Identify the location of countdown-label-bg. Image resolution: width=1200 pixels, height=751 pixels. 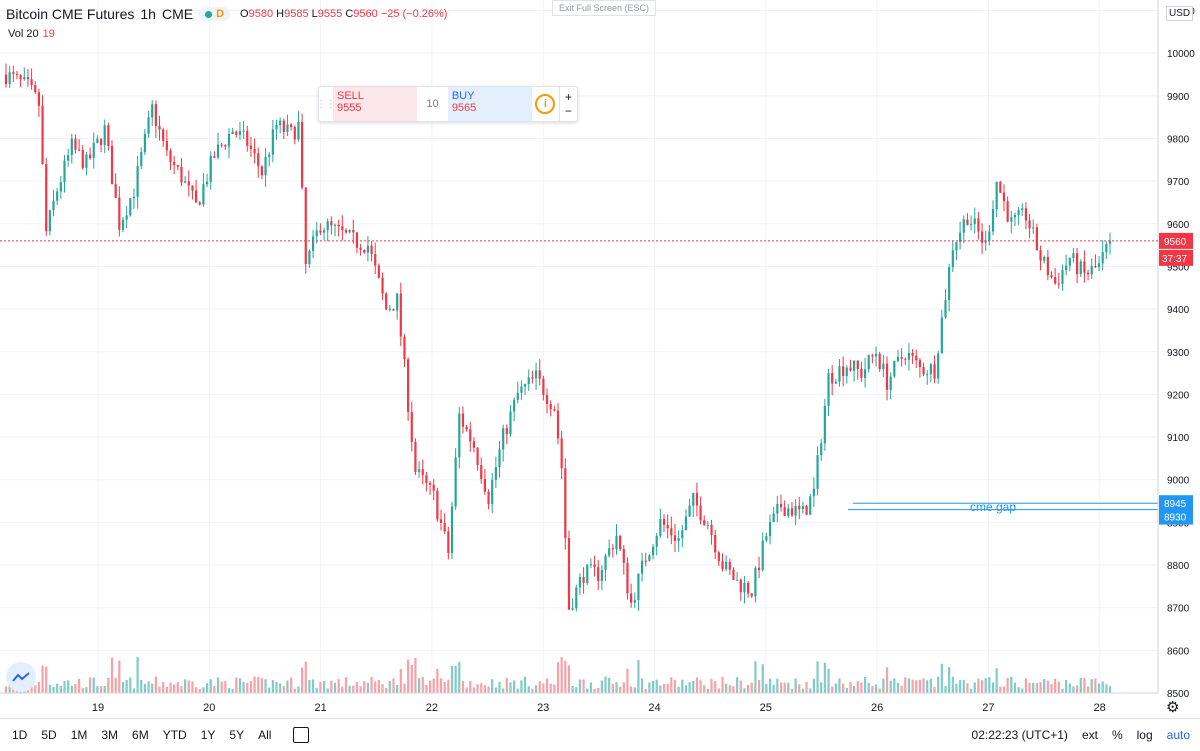
(1176, 257).